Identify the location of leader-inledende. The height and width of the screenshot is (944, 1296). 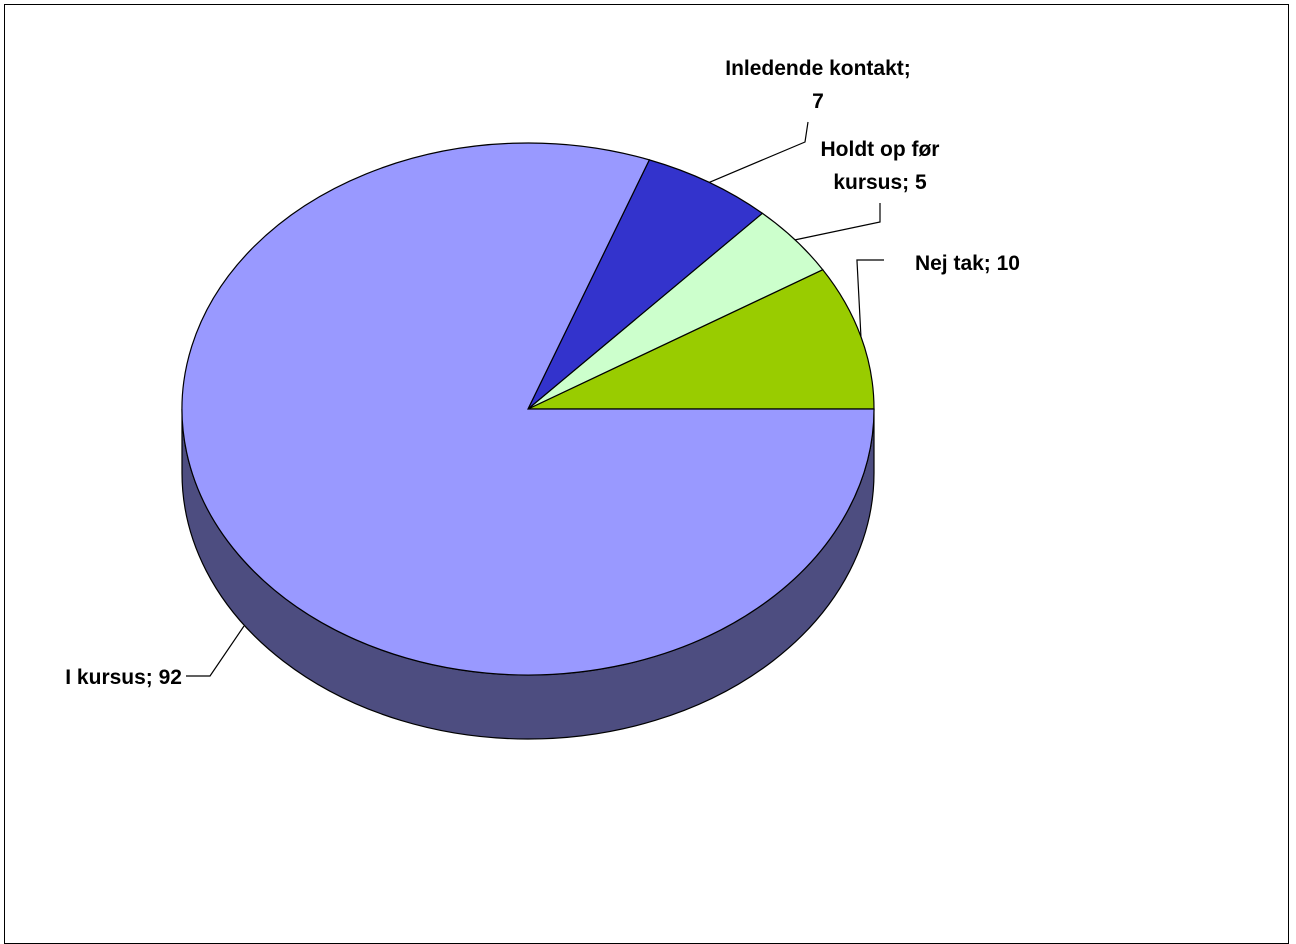
(758, 152).